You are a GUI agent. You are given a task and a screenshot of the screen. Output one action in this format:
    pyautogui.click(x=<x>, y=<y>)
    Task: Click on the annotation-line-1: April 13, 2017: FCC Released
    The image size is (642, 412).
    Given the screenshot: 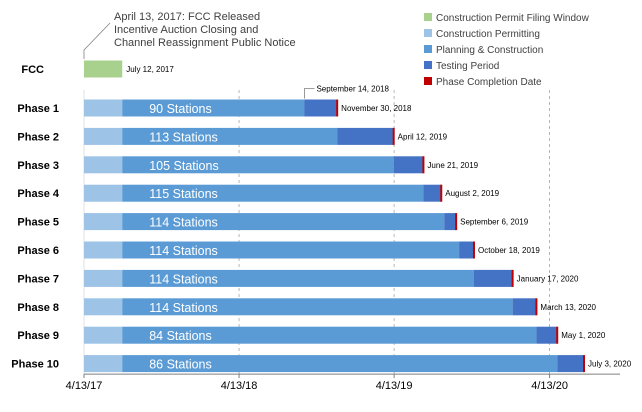 What is the action you would take?
    pyautogui.click(x=187, y=17)
    